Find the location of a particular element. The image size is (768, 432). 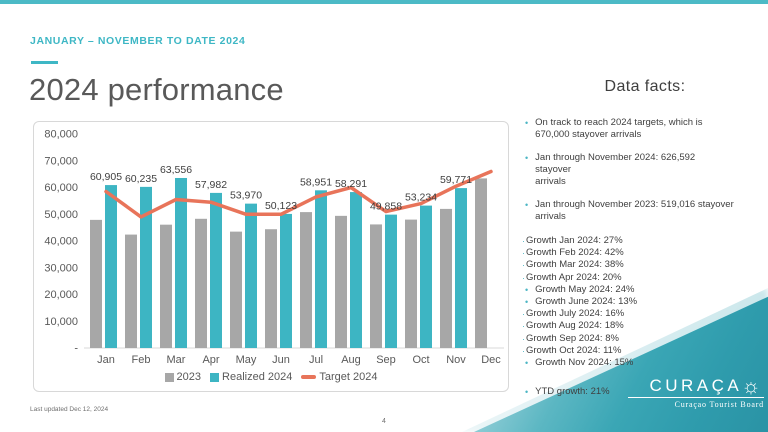

growth-line-text: Growth Feb 2024: 42% is located at coordinates (575, 253).